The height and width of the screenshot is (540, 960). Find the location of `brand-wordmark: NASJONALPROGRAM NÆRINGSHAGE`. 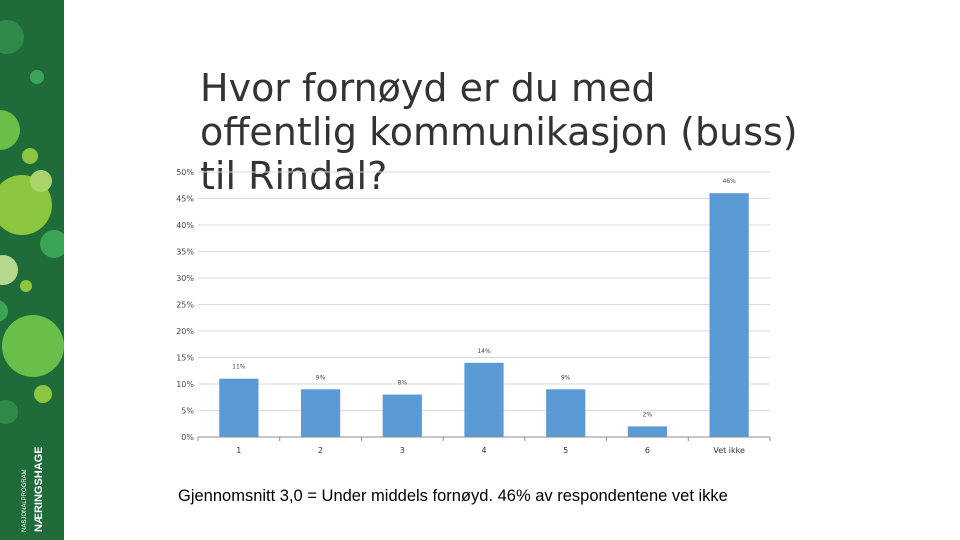

brand-wordmark: NASJONALPROGRAM NÆRINGSHAGE is located at coordinates (33, 489).